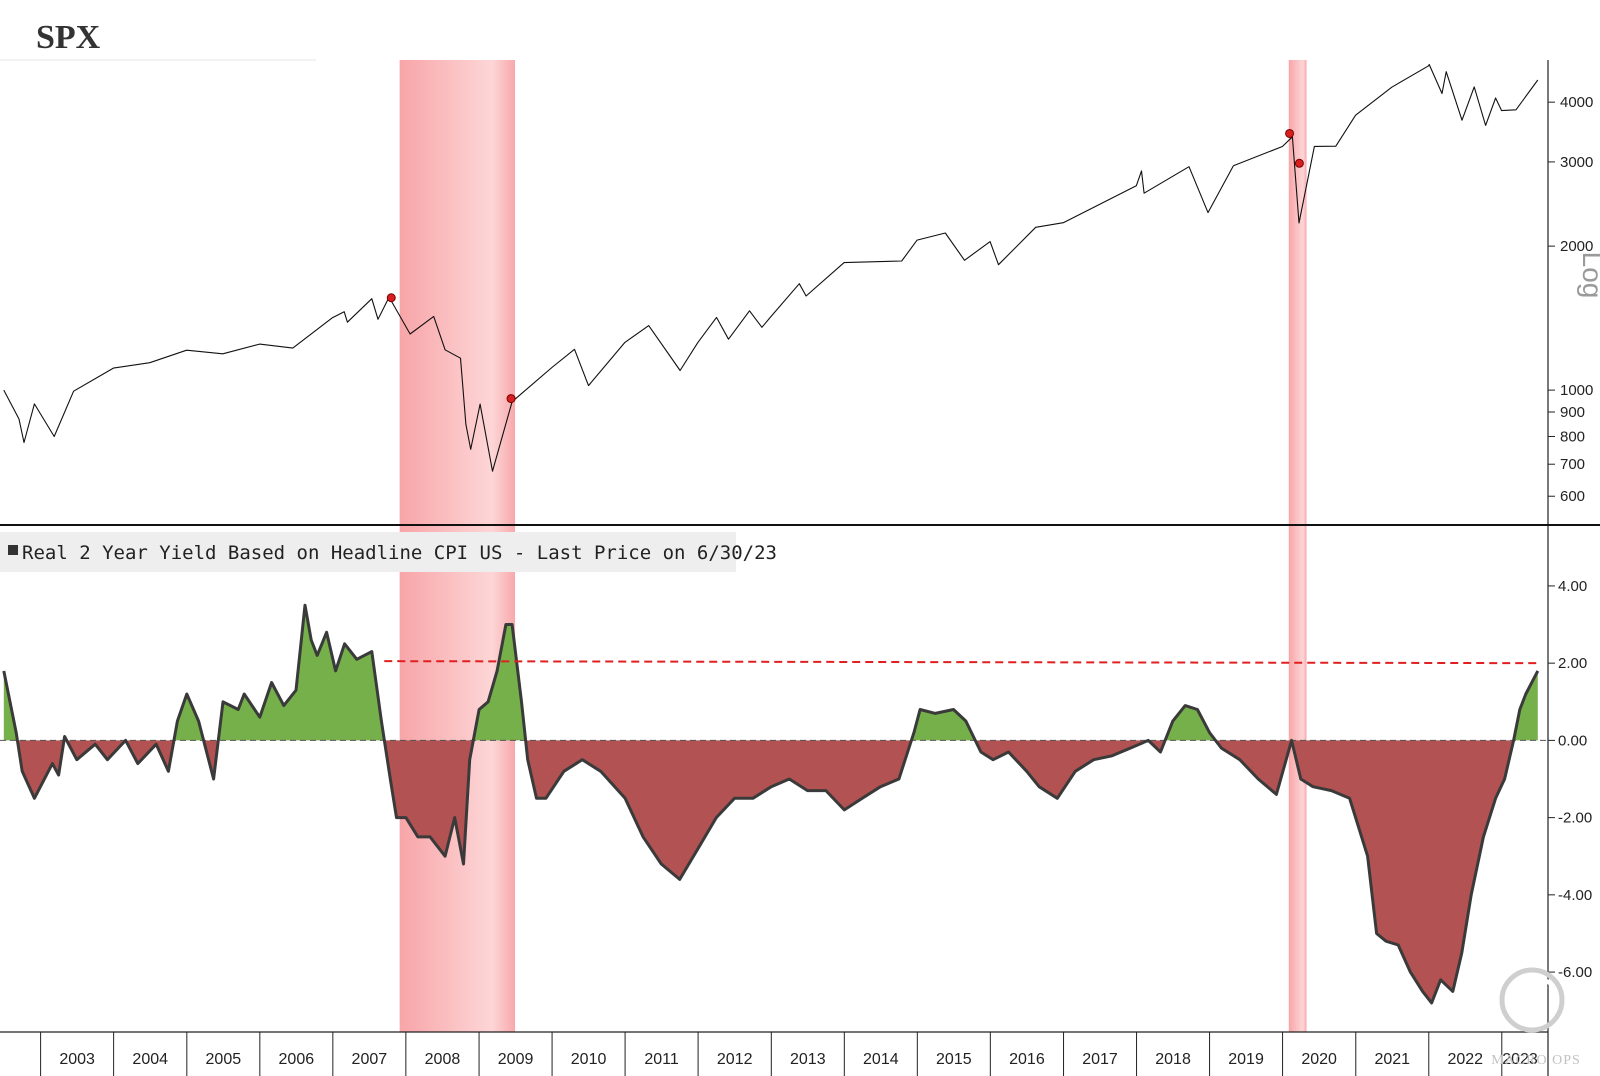  I want to click on year-label: 2022, so click(1465, 1059).